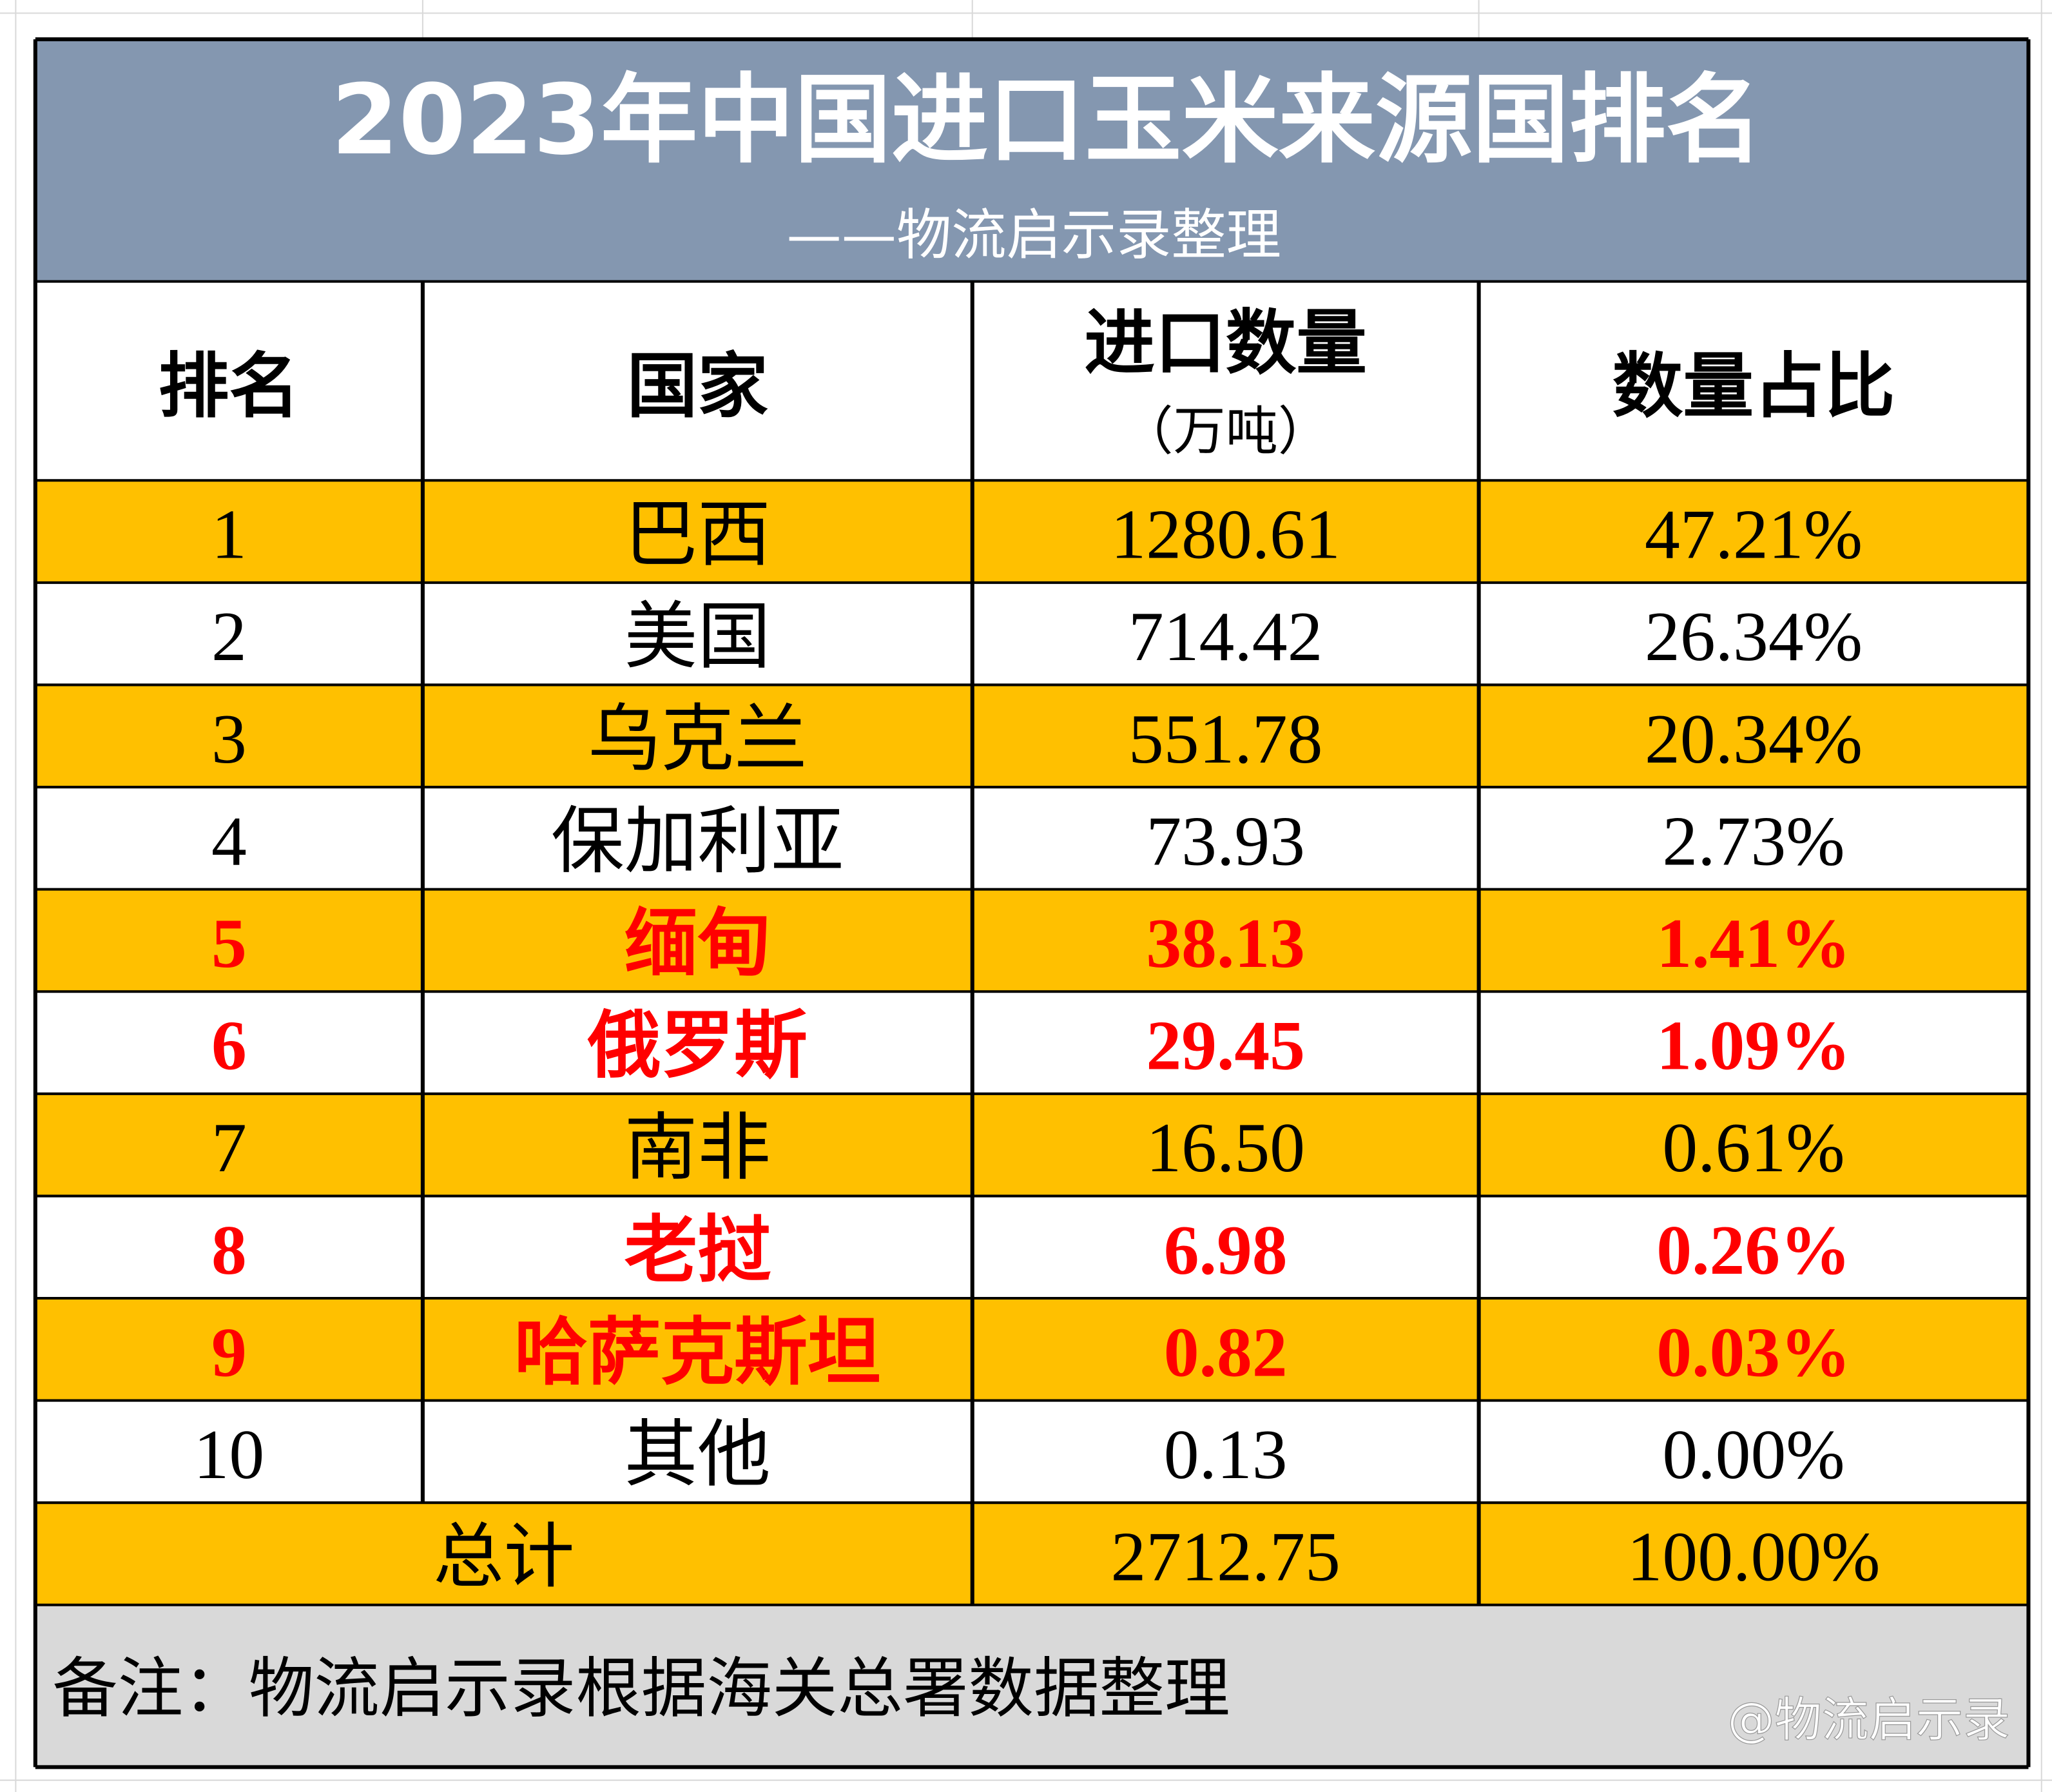 Image resolution: width=2052 pixels, height=1792 pixels. I want to click on note-band, so click(1032, 1686).